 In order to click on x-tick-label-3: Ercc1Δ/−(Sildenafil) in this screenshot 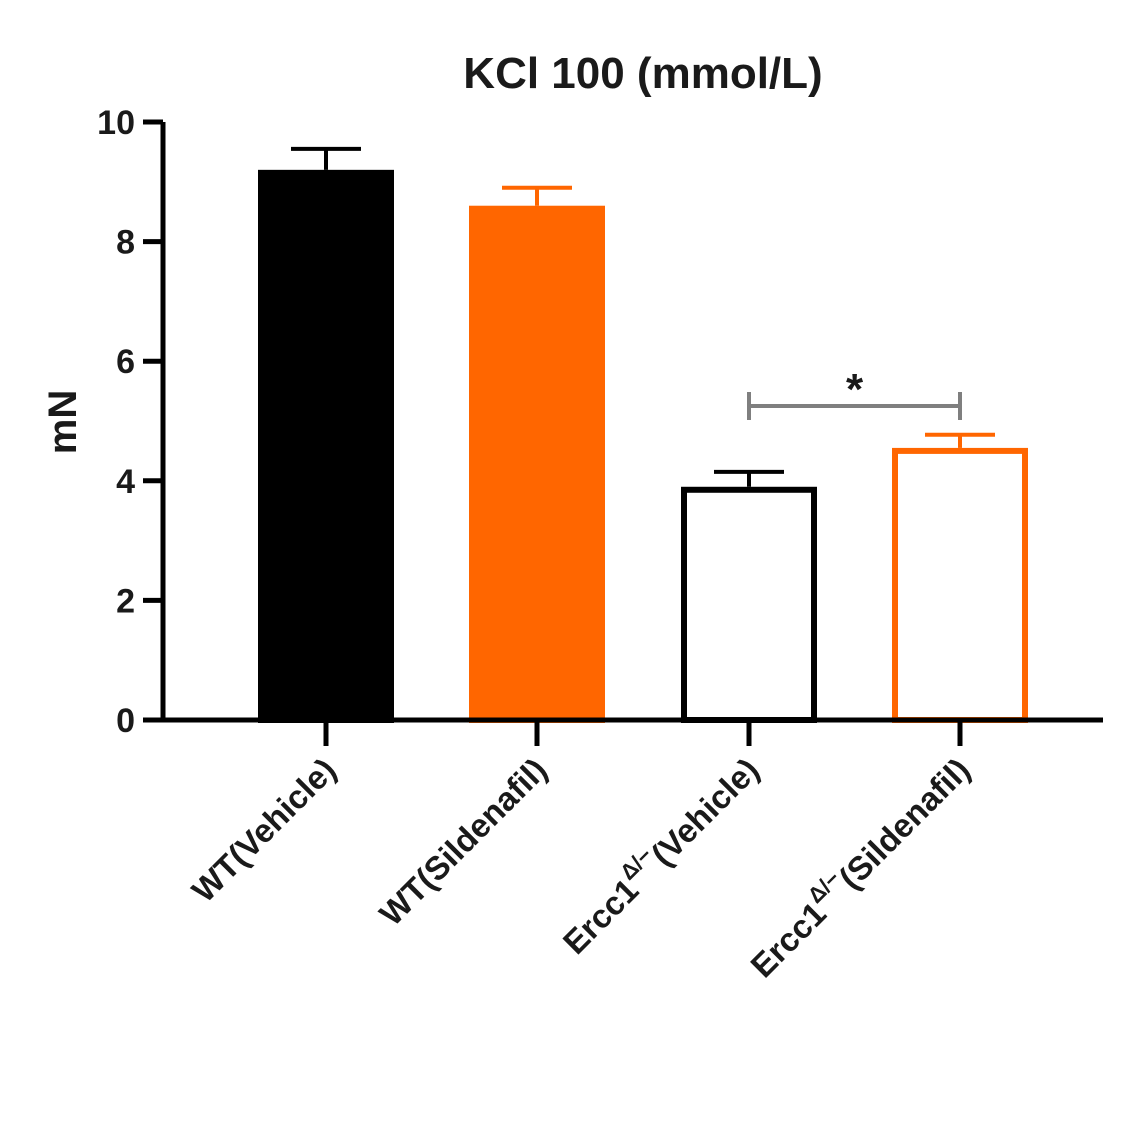, I will do `click(858, 866)`.